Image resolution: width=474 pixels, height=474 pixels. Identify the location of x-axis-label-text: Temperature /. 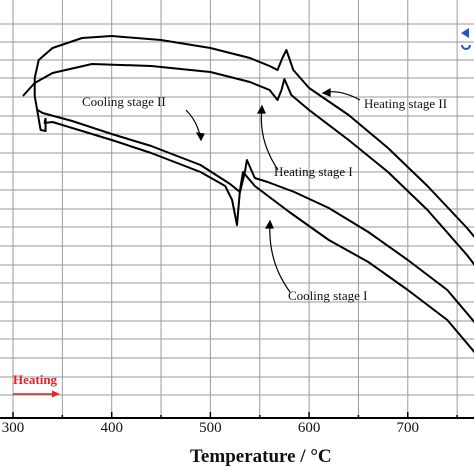
(250, 456).